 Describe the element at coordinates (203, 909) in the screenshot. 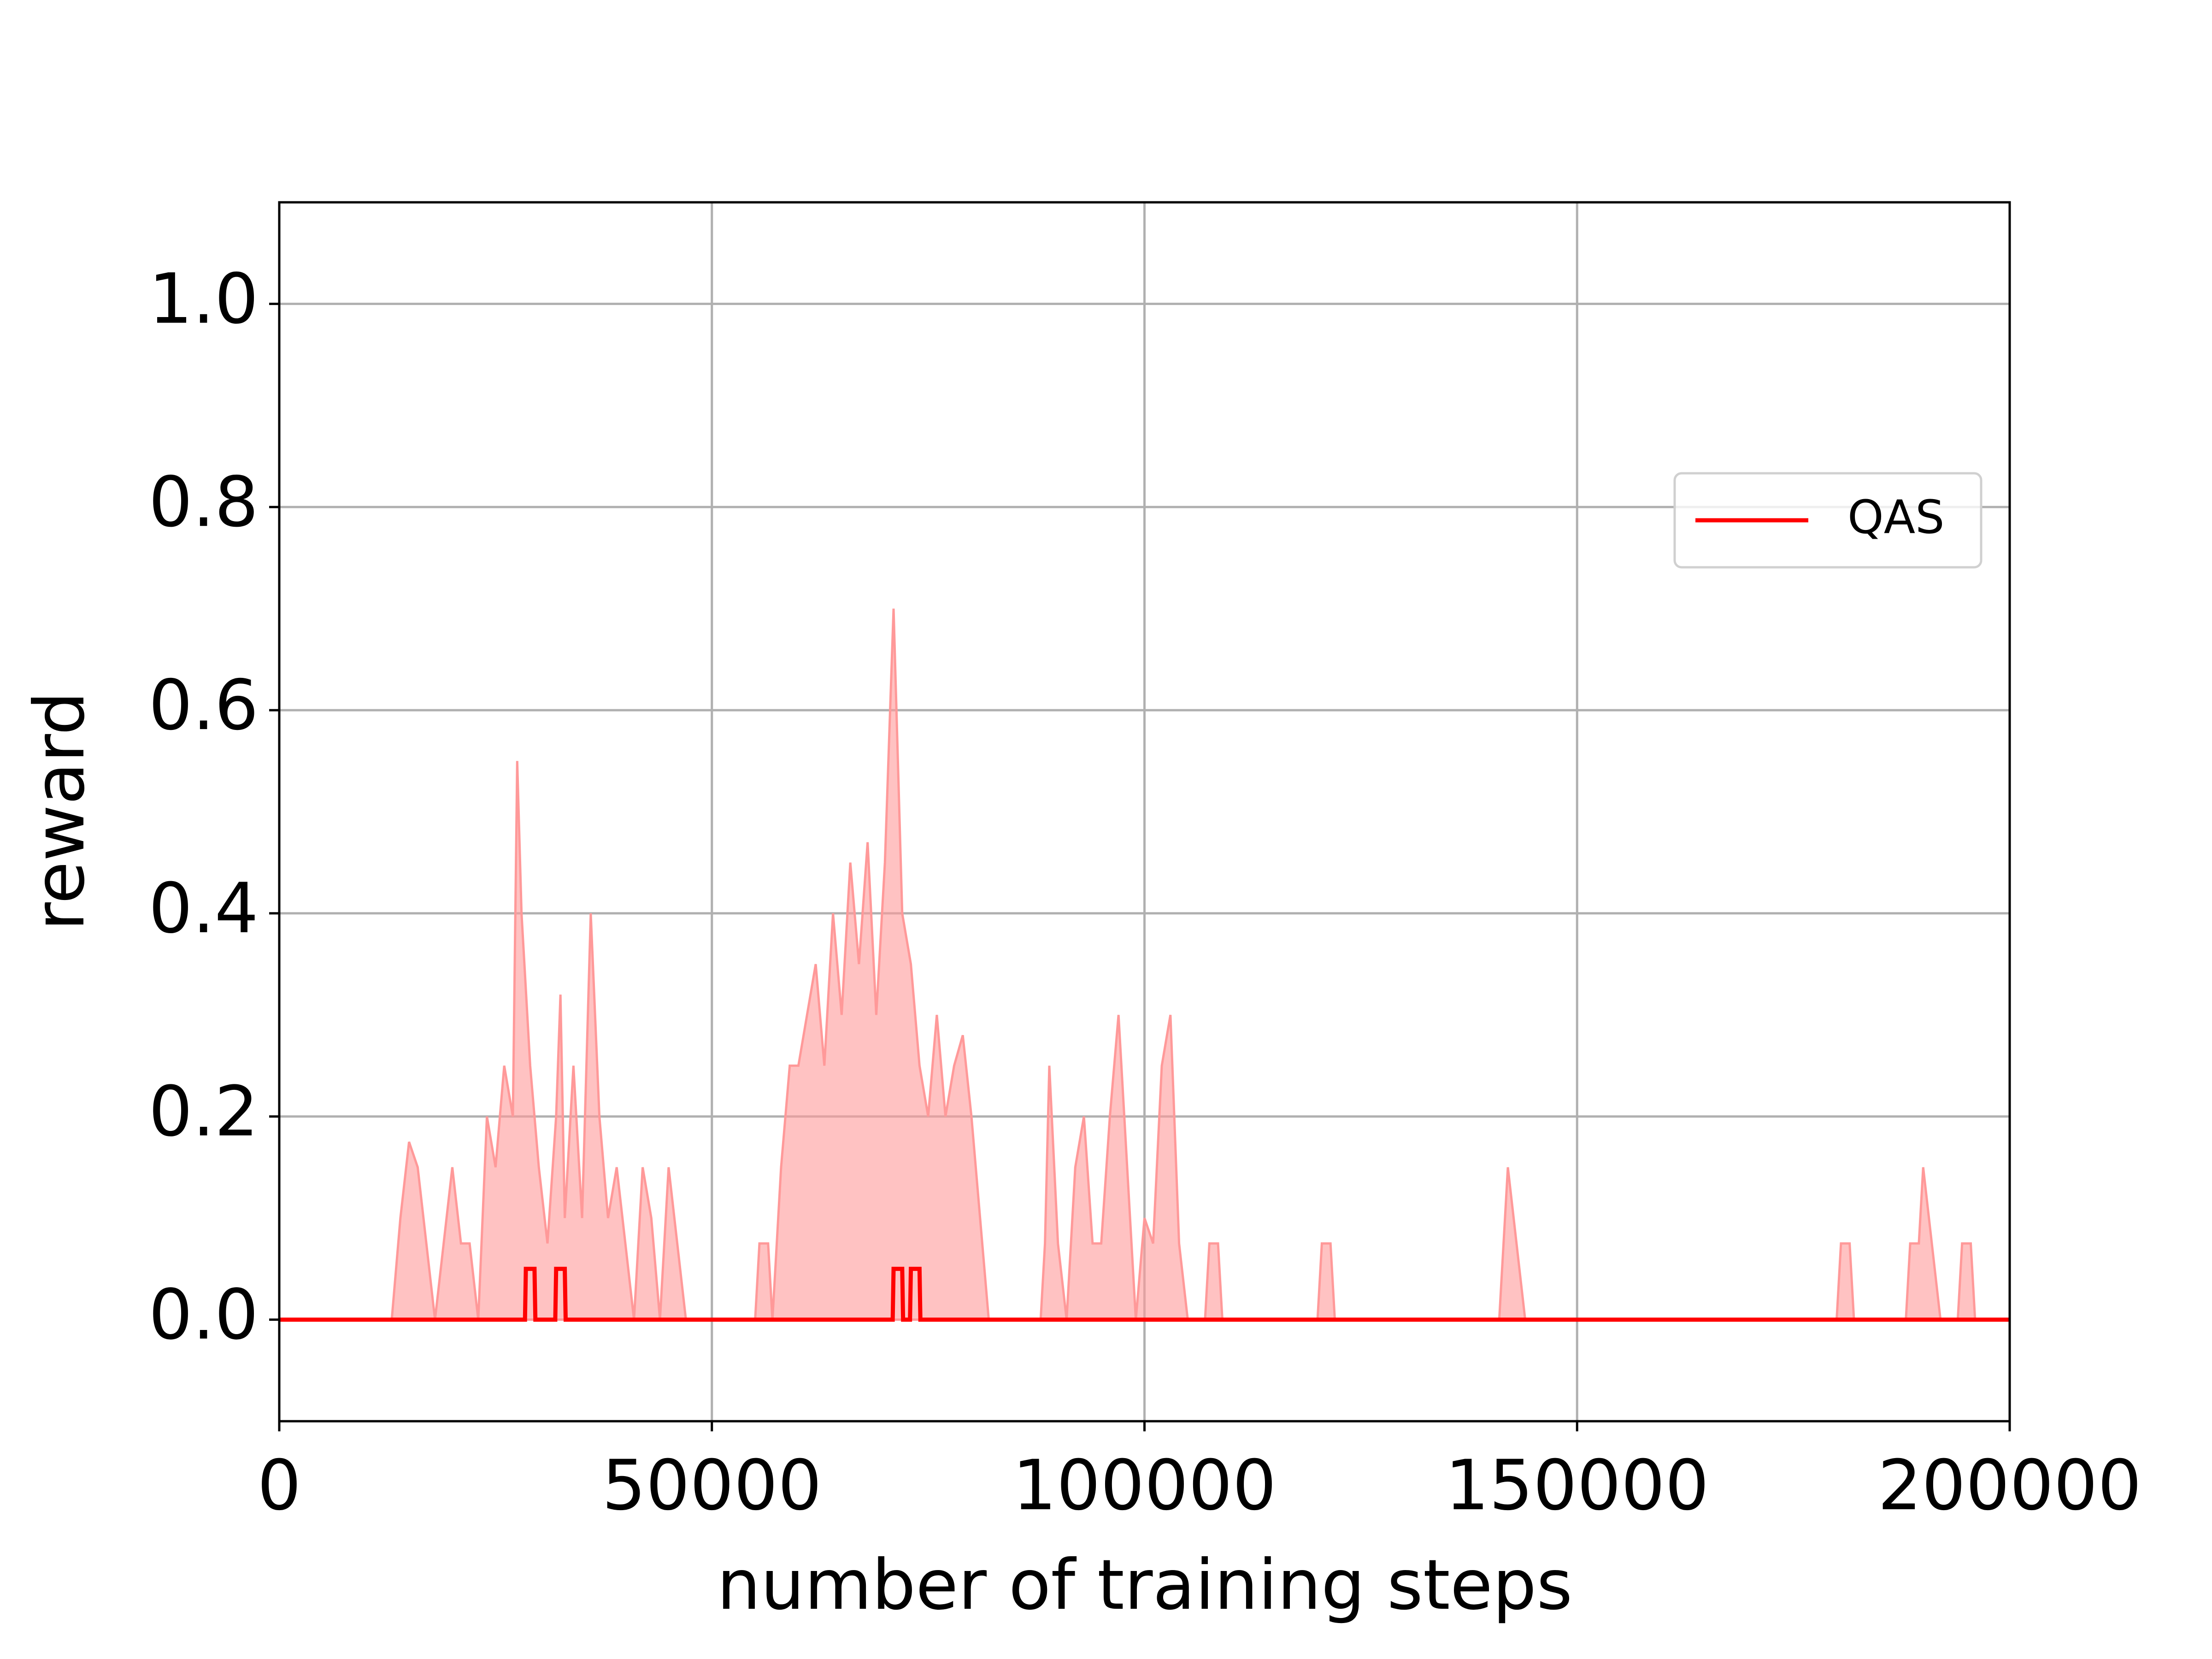

I see `y-tick-label: 0.4` at that location.